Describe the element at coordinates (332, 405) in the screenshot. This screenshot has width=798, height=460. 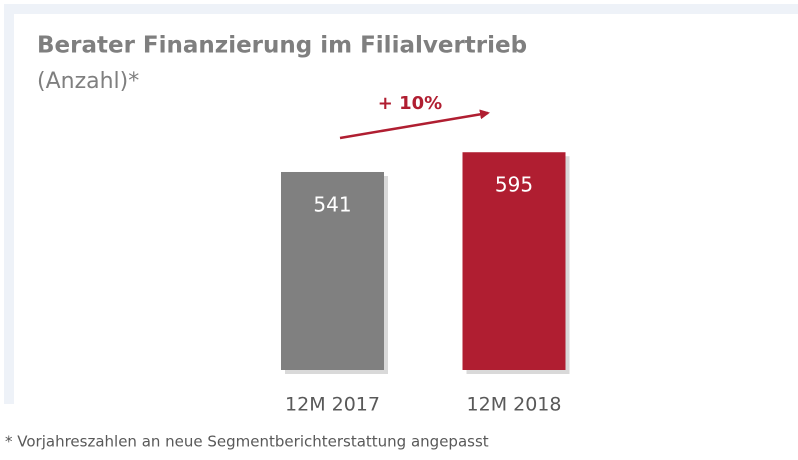
I see `x-tick-label: 12M 2017` at that location.